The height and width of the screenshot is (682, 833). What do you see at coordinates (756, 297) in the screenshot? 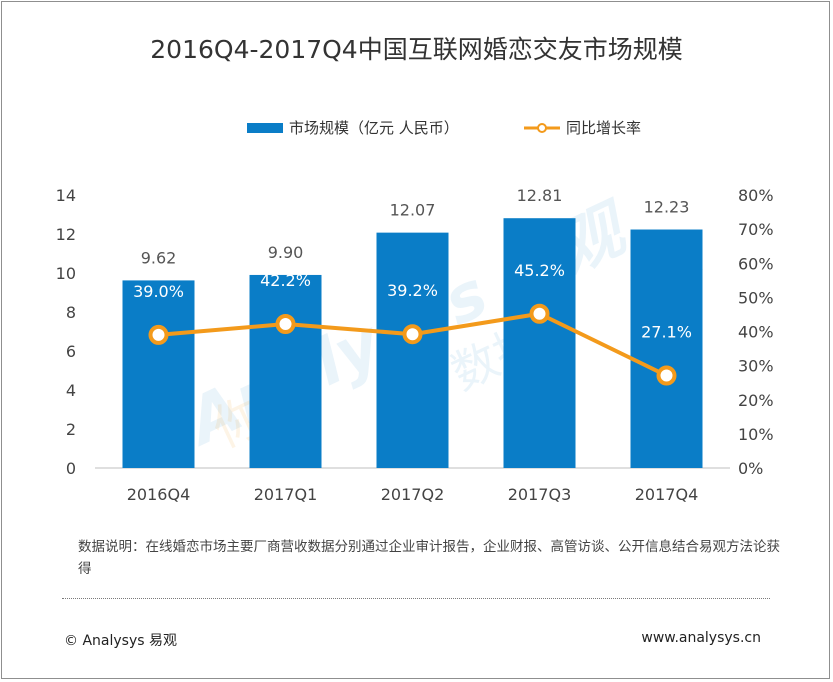
I see `y-right-tick-label: 50%` at bounding box center [756, 297].